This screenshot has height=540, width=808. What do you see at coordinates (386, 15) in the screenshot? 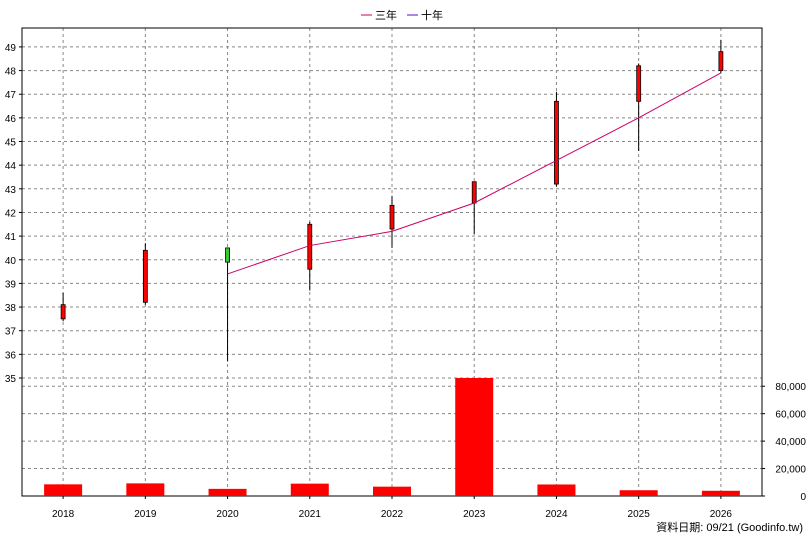
I see `legend-label: 三年` at bounding box center [386, 15].